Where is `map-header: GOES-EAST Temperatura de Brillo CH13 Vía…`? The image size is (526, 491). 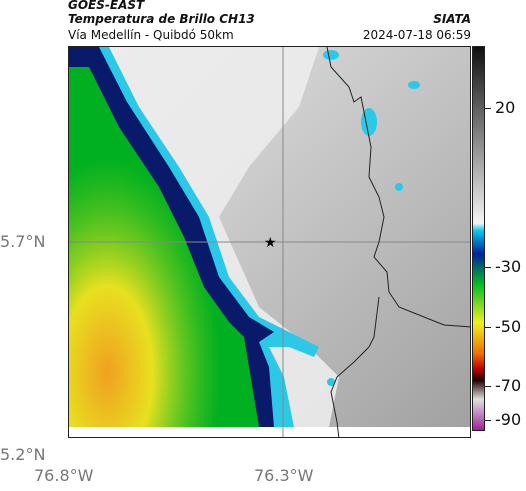 map-header: GOES-EAST Temperatura de Brillo CH13 Vía… is located at coordinates (269, 22).